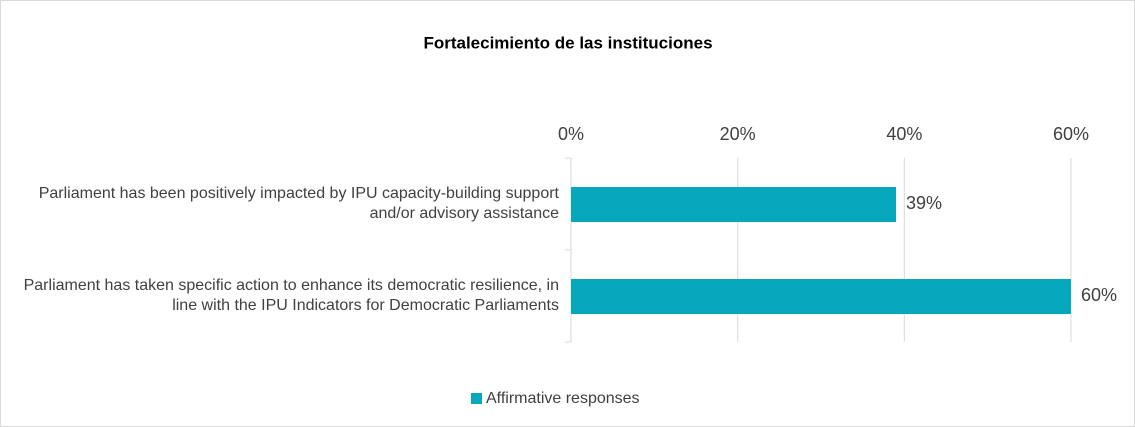 This screenshot has height=427, width=1135. What do you see at coordinates (567, 42) in the screenshot?
I see `chart-title: Fortalecimiento de las instituciones` at bounding box center [567, 42].